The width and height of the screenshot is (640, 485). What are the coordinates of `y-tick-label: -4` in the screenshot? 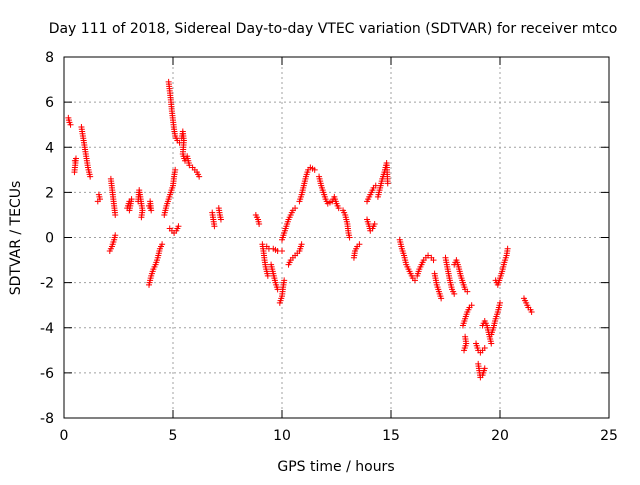 It's located at (47, 329).